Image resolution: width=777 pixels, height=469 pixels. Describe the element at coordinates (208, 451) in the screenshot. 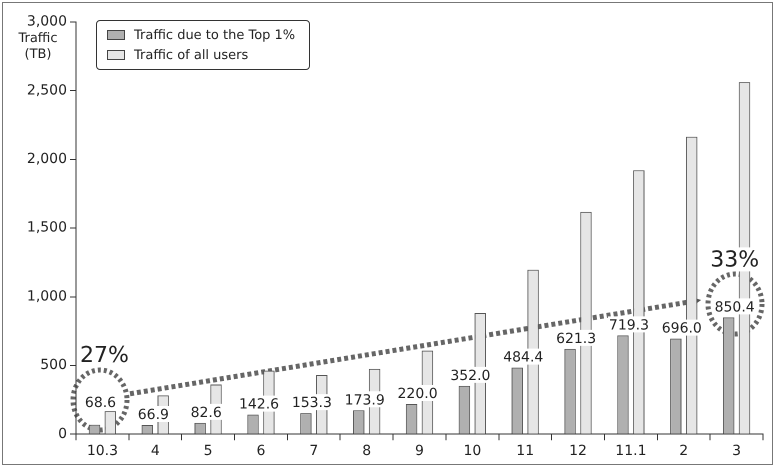

I see `x-tick-label: 5` at that location.